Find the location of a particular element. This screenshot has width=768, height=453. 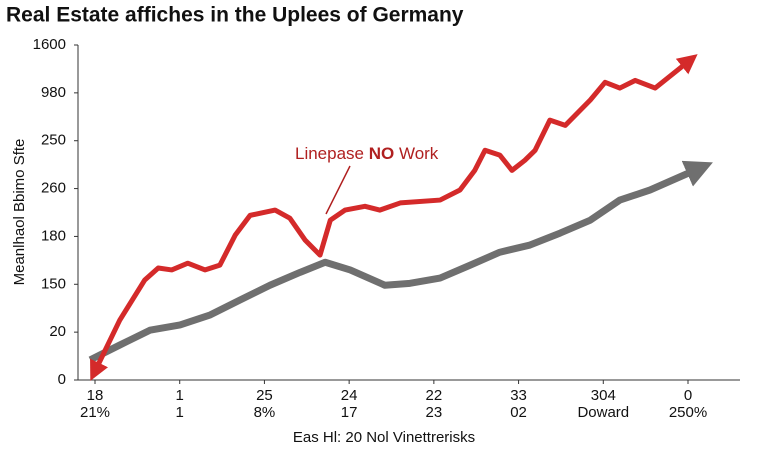

x-tick-label-2: Doward is located at coordinates (603, 412).